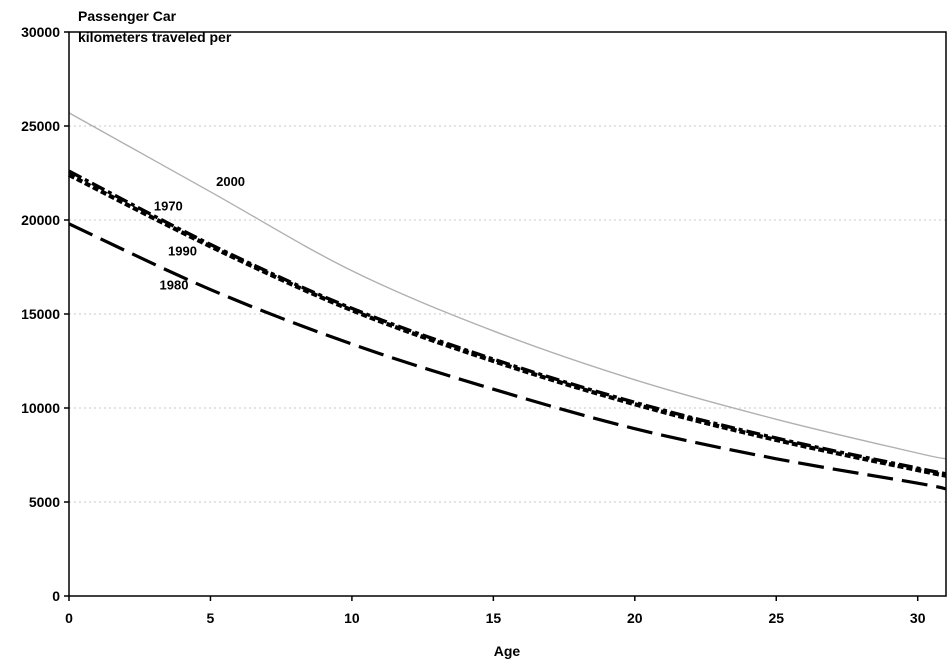 This screenshot has width=948, height=671. I want to click on y-tick-label: 5000, so click(44, 502).